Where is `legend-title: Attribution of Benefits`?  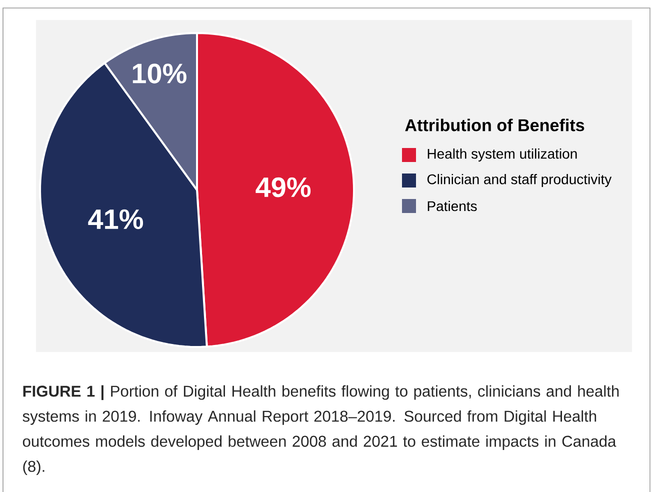 legend-title: Attribution of Benefits is located at coordinates (494, 125).